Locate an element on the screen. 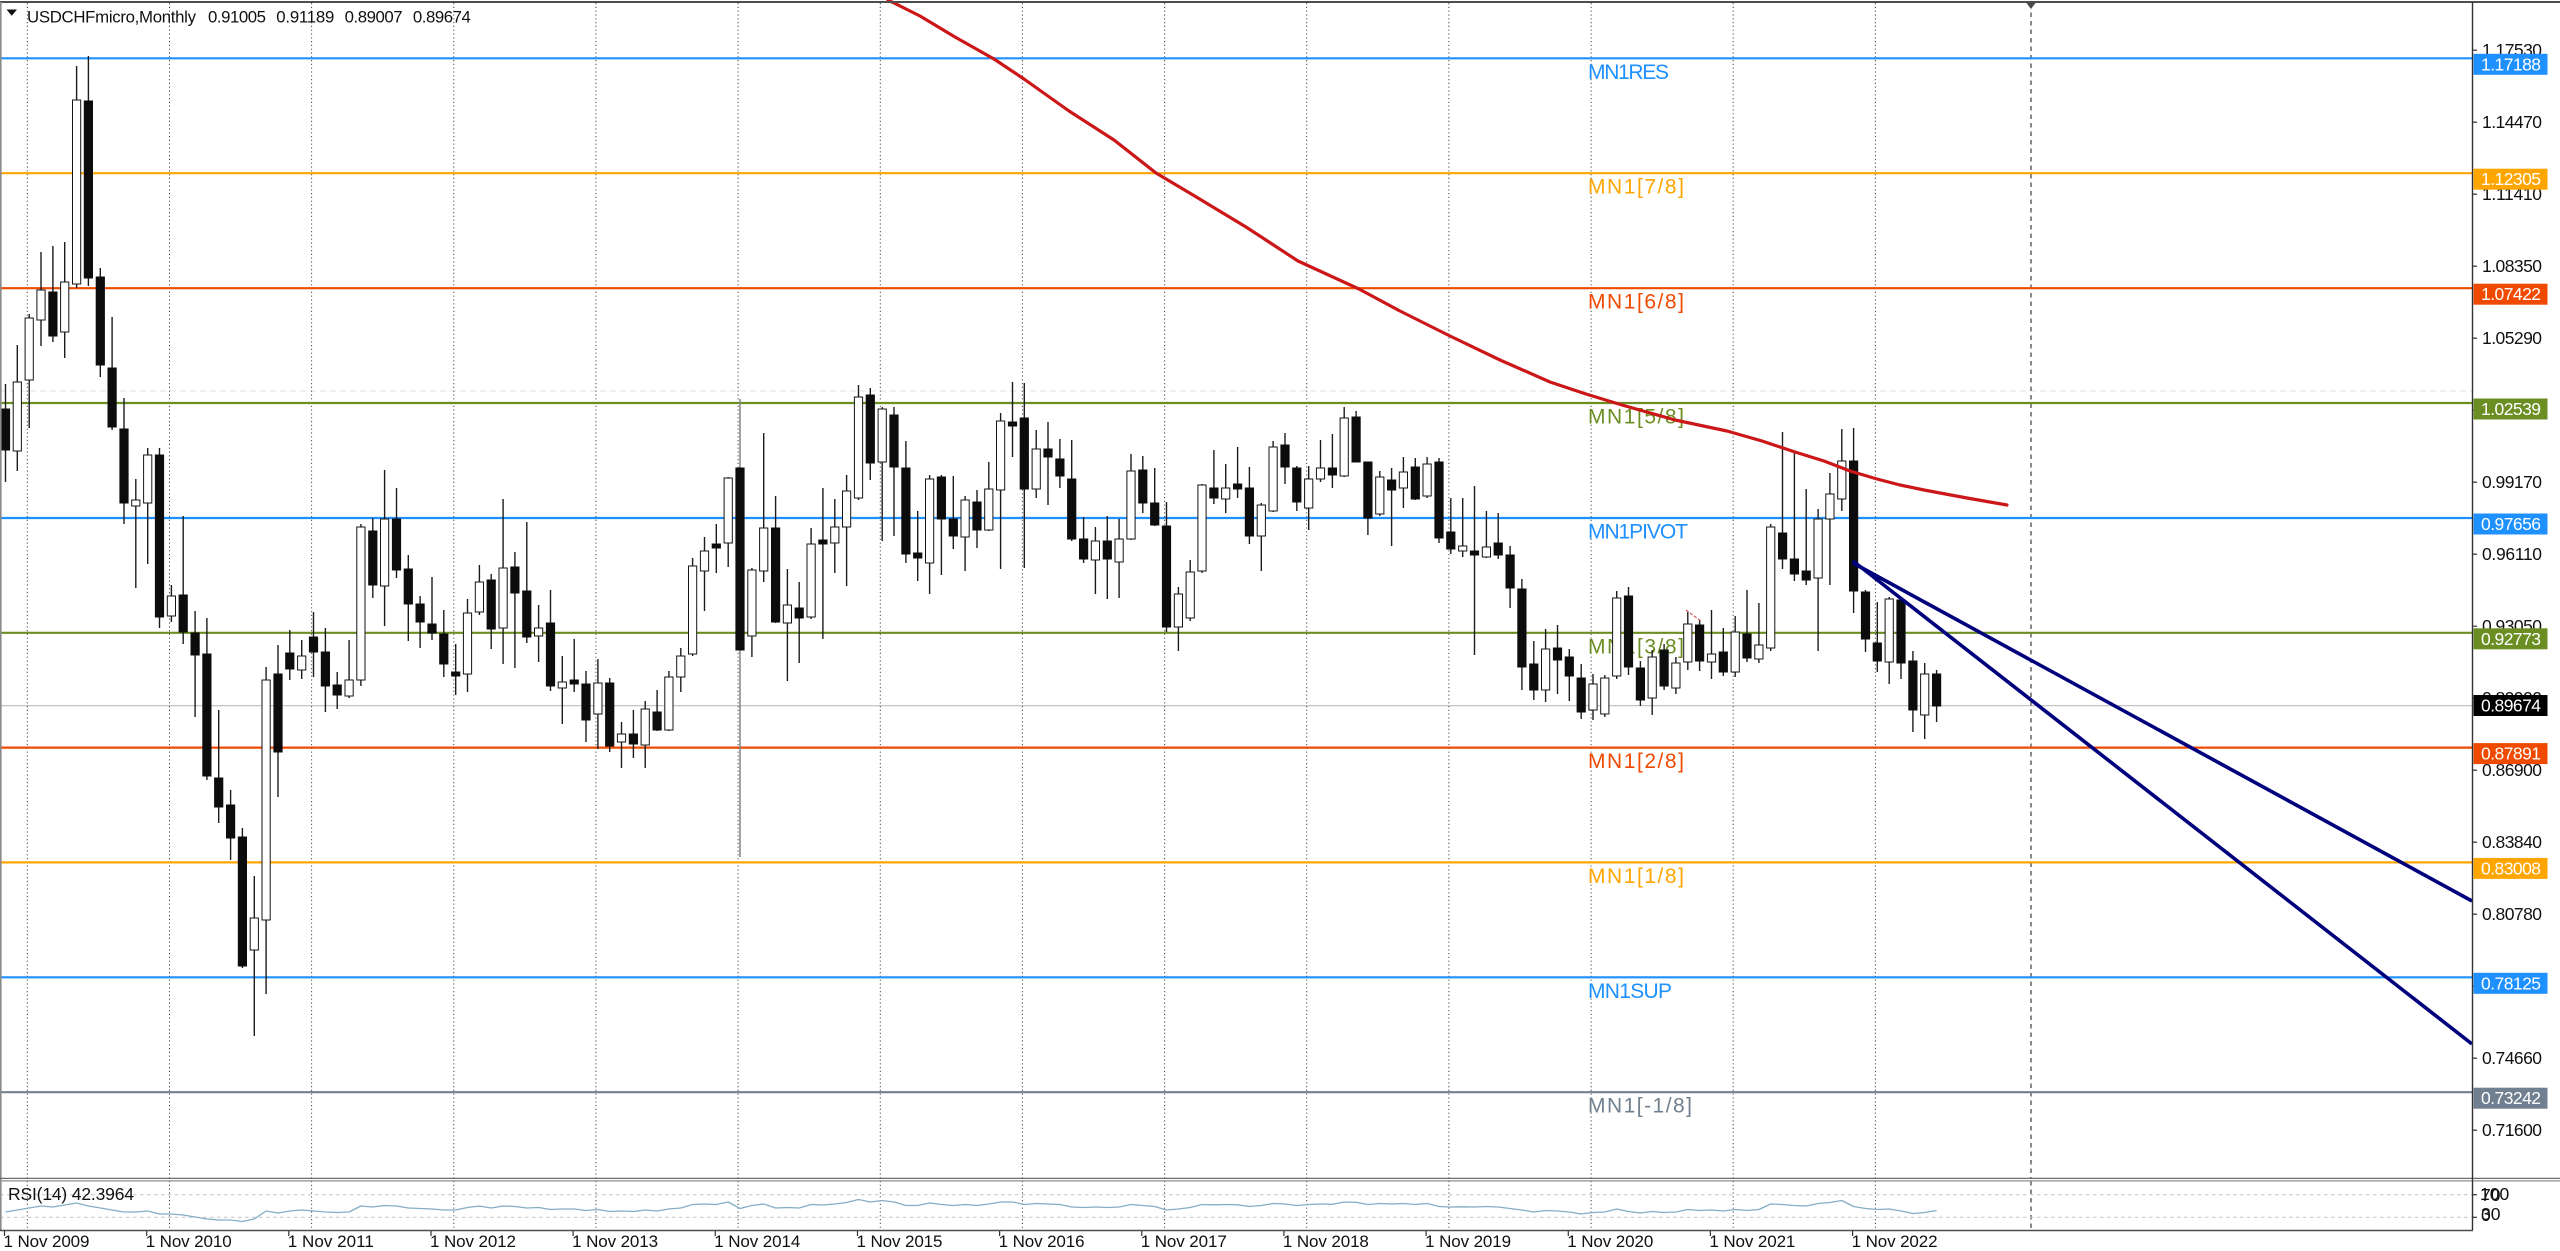 The width and height of the screenshot is (2560, 1251). svg-text: 1.05290 is located at coordinates (2512, 338).